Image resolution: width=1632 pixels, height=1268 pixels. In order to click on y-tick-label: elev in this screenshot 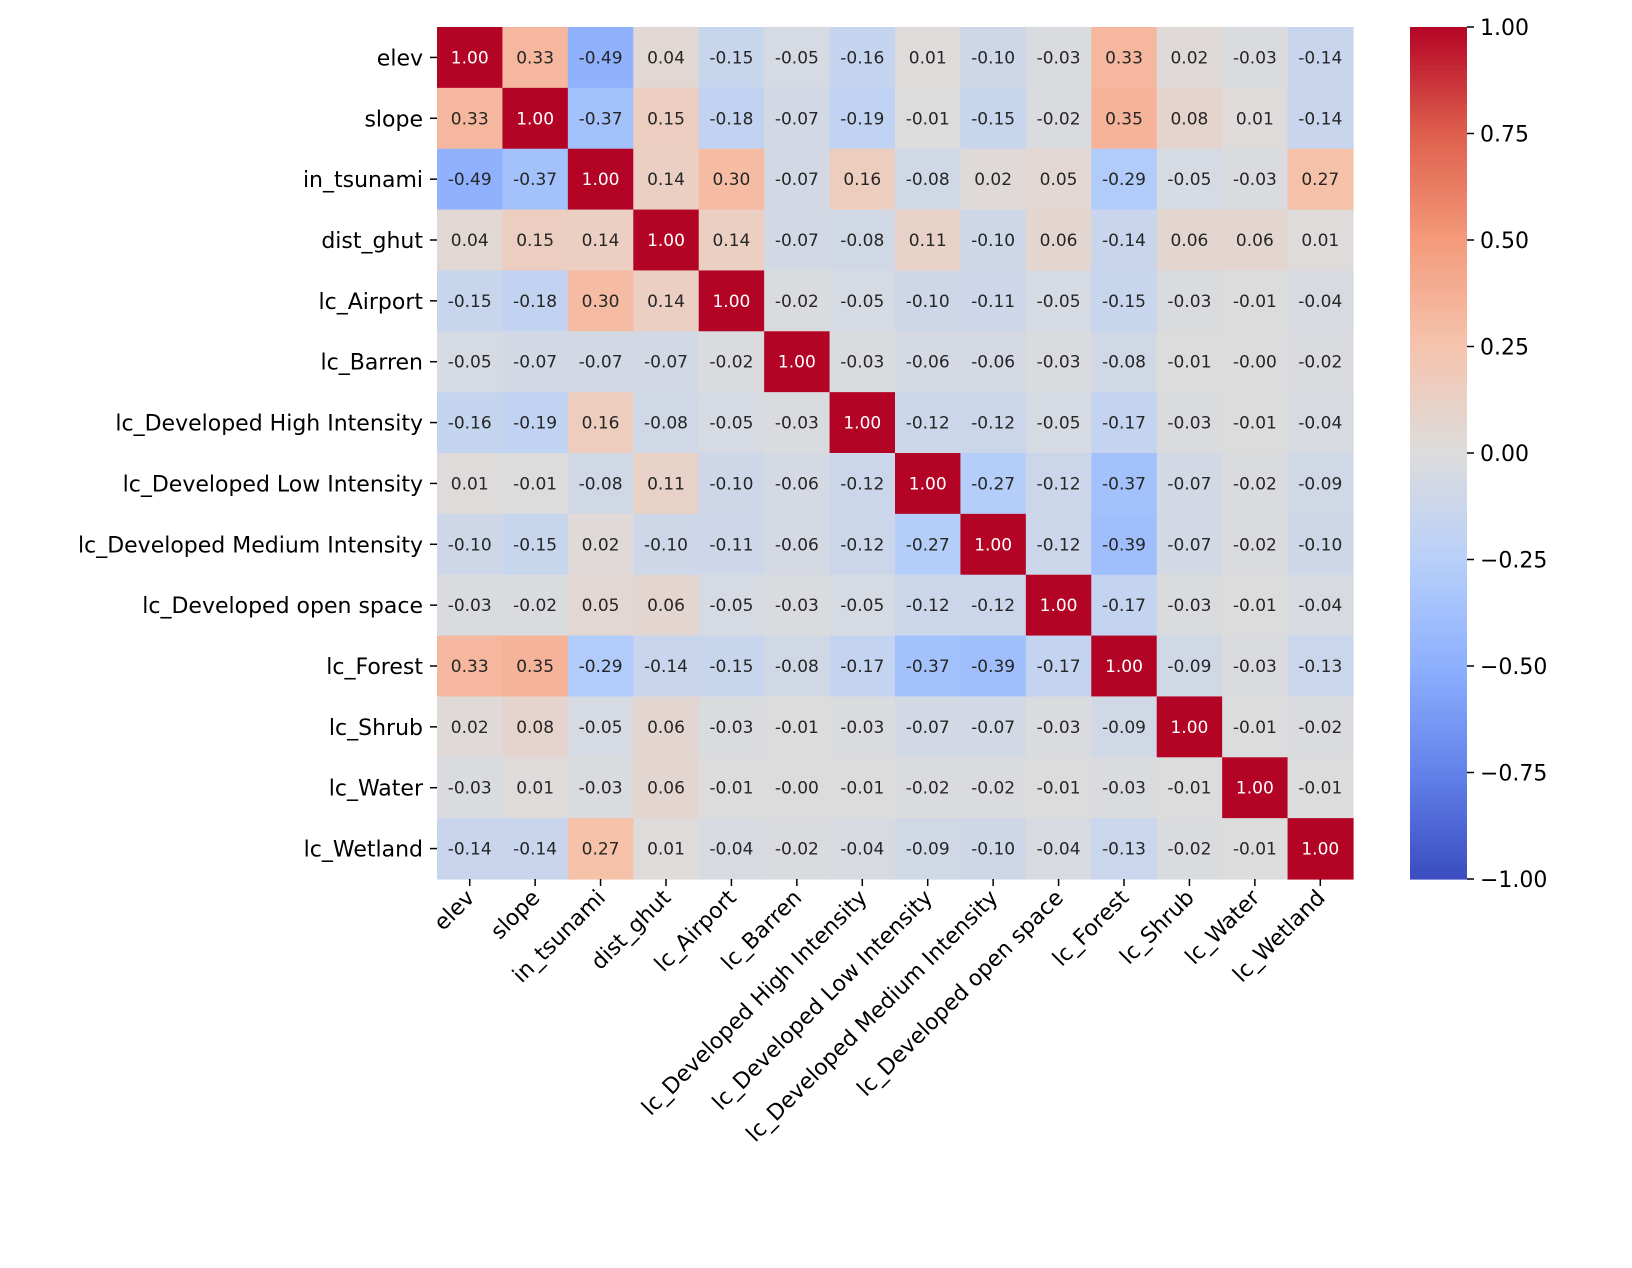, I will do `click(400, 58)`.